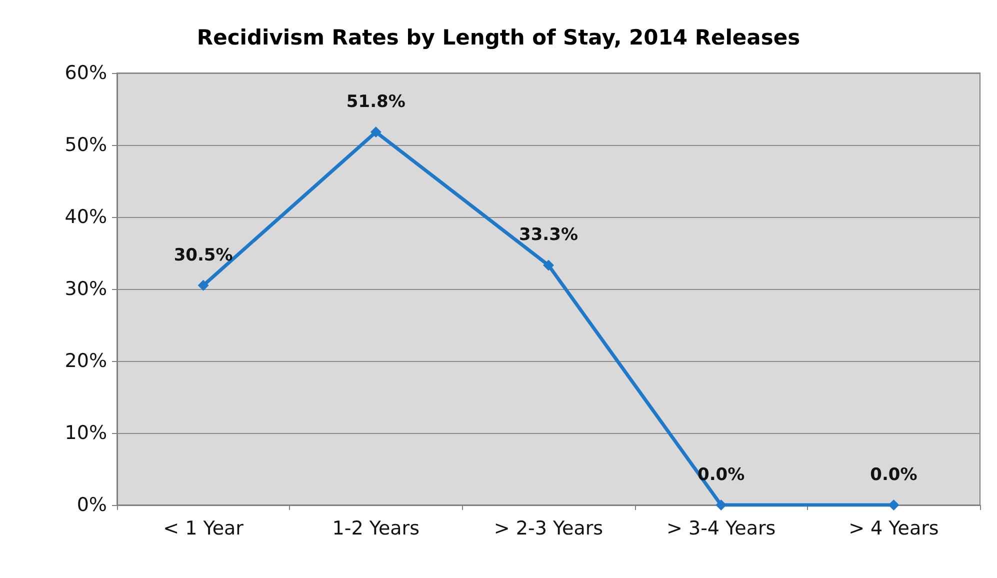 The image size is (997, 578). I want to click on data-label: 51.8%, so click(376, 102).